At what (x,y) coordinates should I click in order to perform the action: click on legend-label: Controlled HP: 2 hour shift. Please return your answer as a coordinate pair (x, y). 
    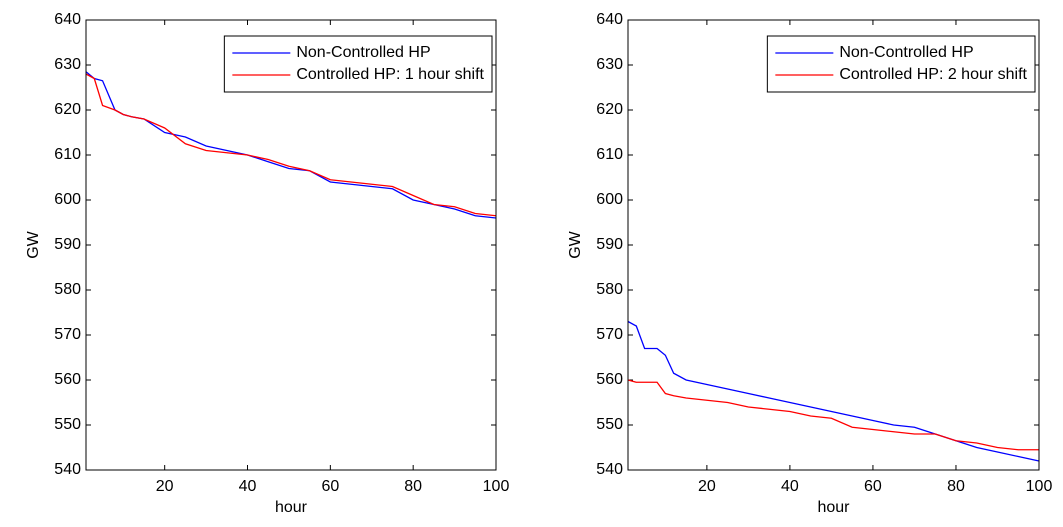
    Looking at the image, I should click on (933, 74).